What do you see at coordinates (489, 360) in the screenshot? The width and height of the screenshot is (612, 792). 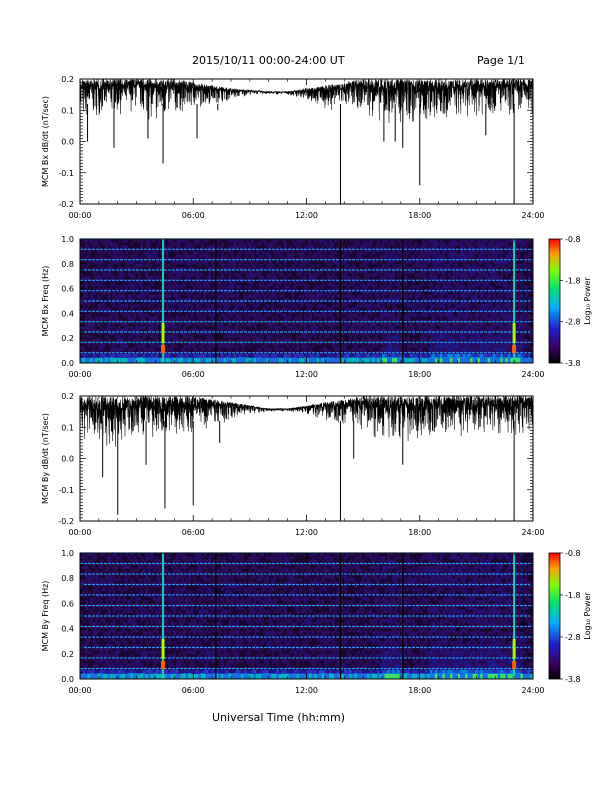 I see `low-frequency-band` at bounding box center [489, 360].